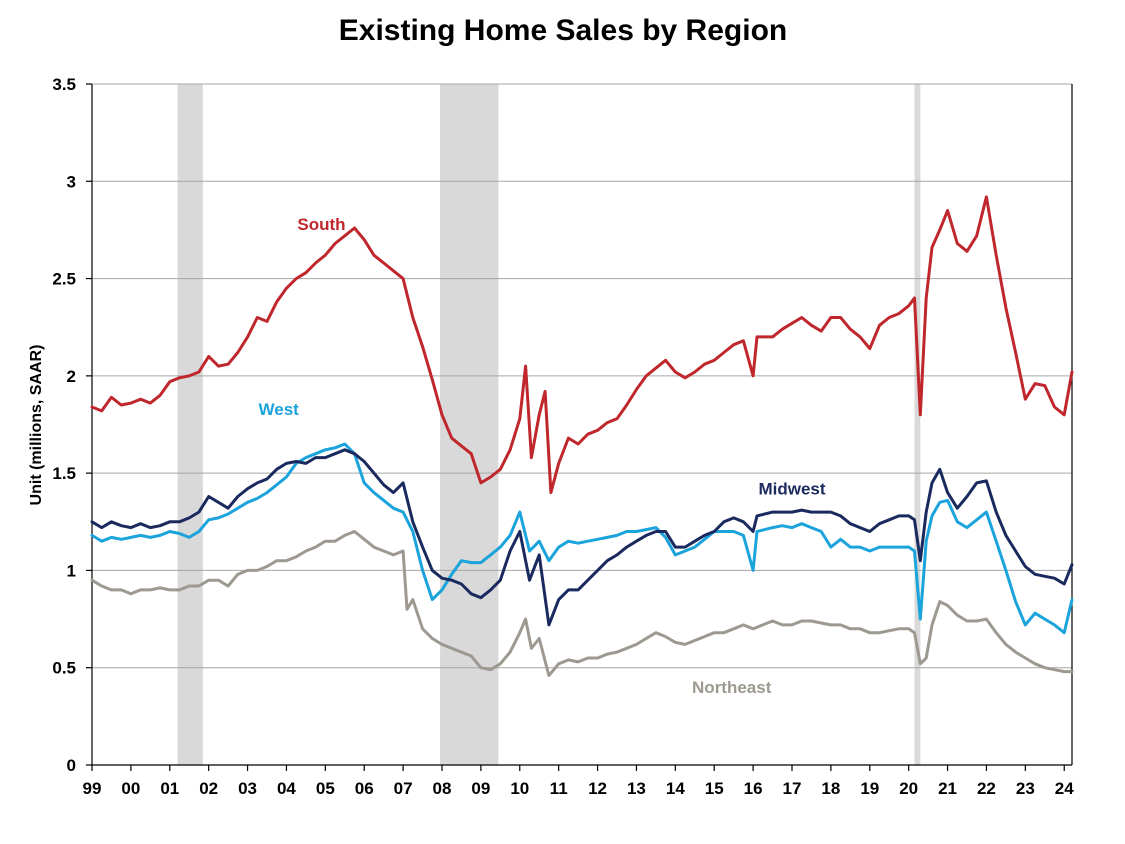 The height and width of the screenshot is (844, 1125). What do you see at coordinates (279, 409) in the screenshot?
I see `series-label-west: West` at bounding box center [279, 409].